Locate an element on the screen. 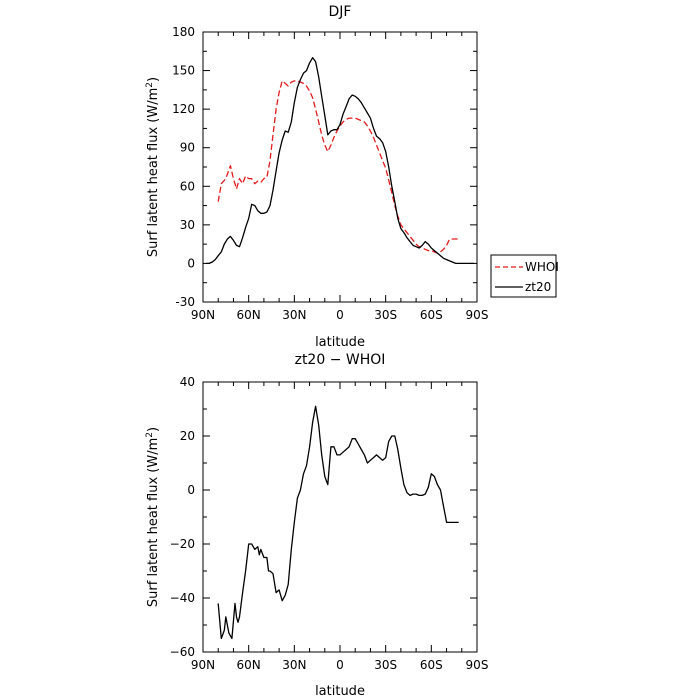 This screenshot has width=700, height=700. series-line-difference is located at coordinates (338, 522).